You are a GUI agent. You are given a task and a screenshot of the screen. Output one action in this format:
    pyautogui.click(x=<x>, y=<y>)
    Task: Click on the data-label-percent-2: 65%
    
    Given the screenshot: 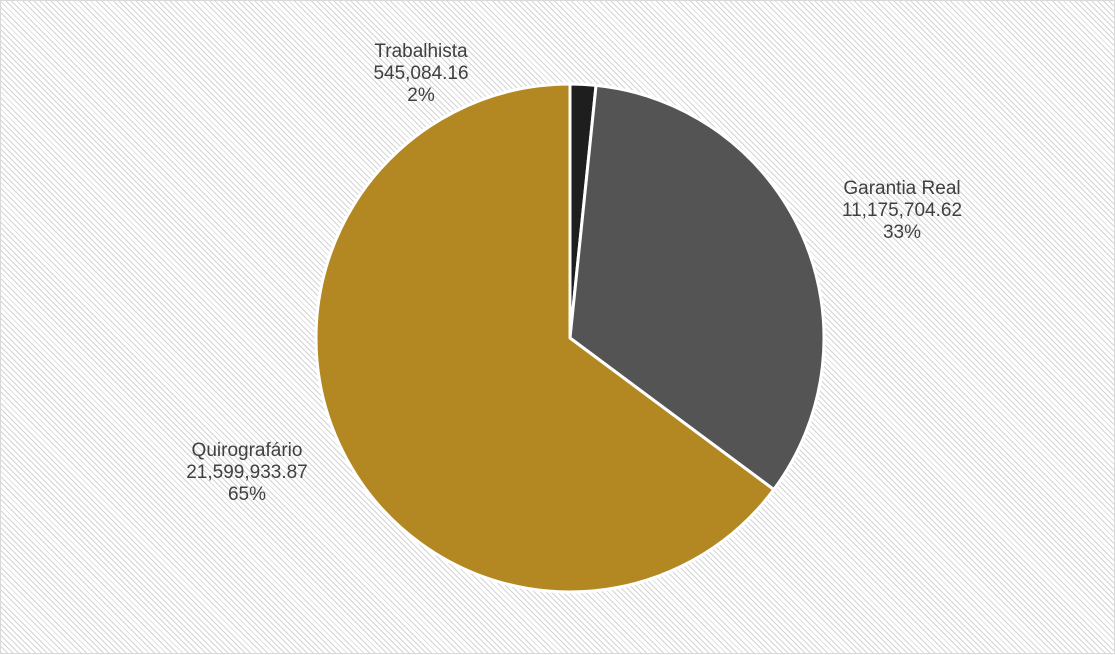 What is the action you would take?
    pyautogui.click(x=247, y=494)
    